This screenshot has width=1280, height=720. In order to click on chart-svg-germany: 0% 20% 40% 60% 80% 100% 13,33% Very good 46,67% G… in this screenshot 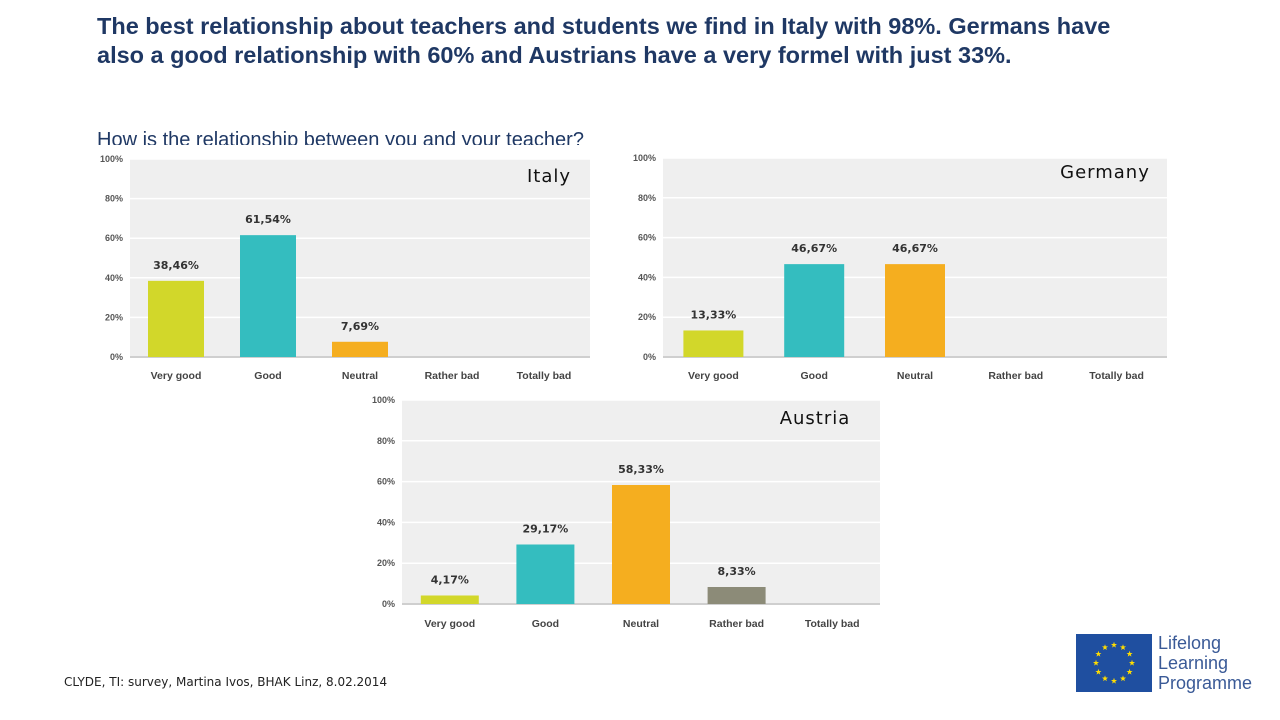, I will do `click(900, 267)`.